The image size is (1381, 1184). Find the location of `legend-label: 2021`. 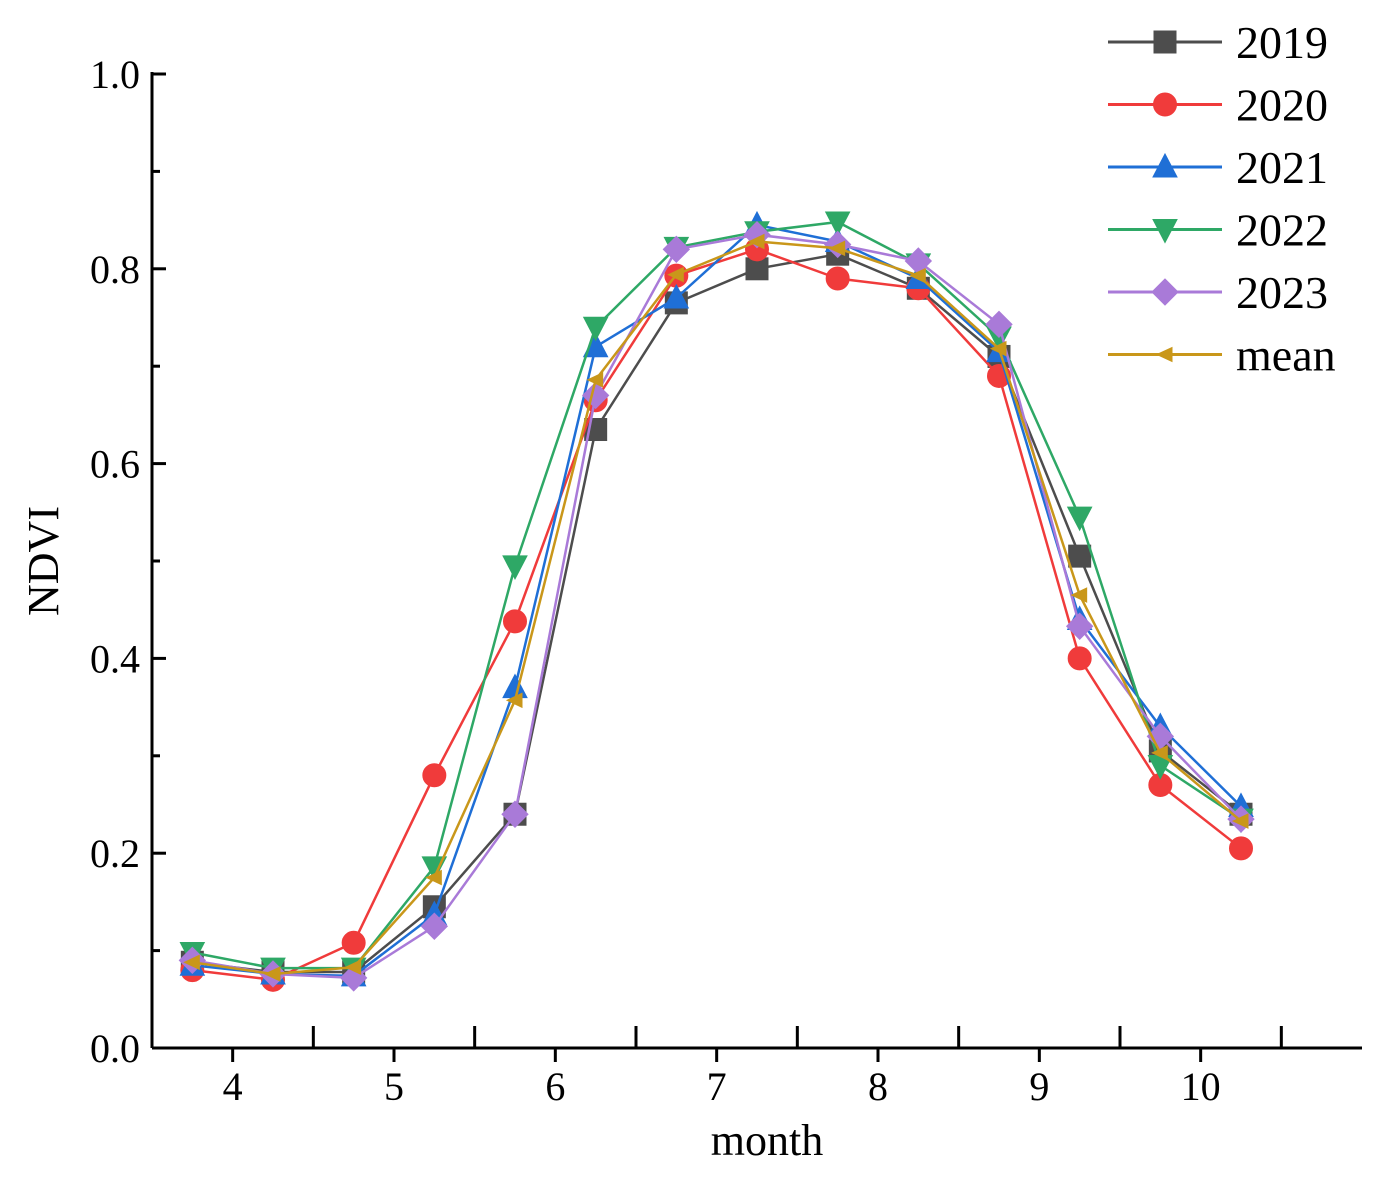

legend-label: 2021 is located at coordinates (1282, 167).